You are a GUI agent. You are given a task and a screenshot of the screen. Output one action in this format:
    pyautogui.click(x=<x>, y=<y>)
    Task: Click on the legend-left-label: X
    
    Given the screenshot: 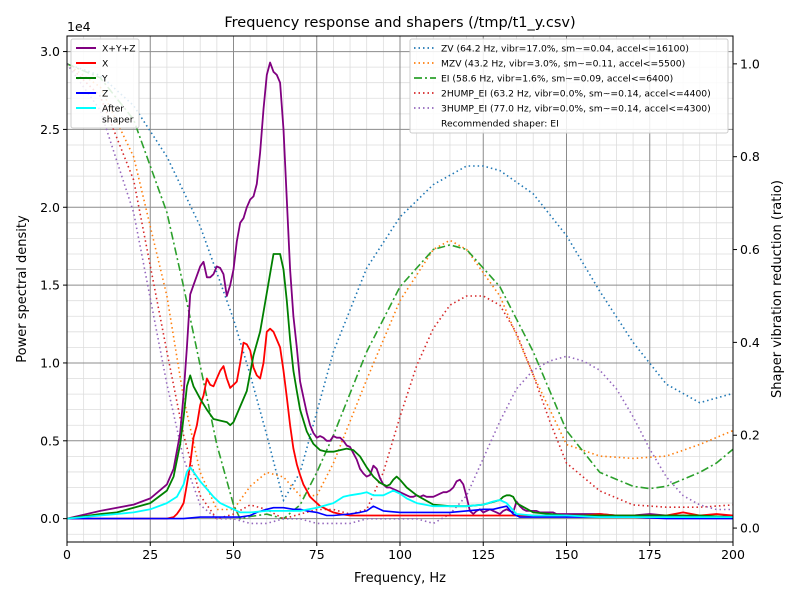 What is the action you would take?
    pyautogui.click(x=105, y=64)
    